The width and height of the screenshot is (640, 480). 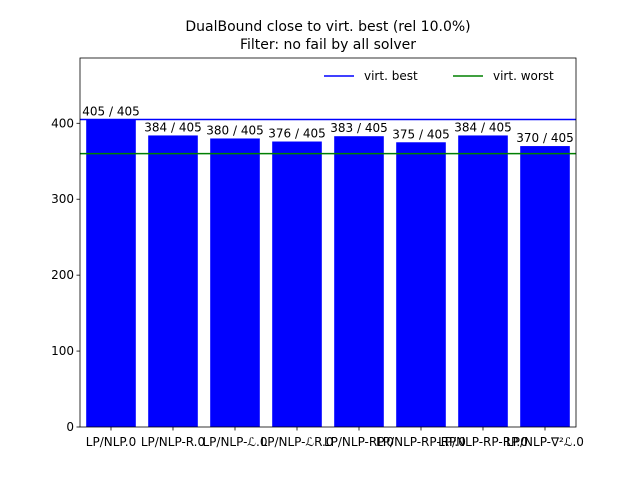 What do you see at coordinates (328, 45) in the screenshot?
I see `chart-title-line2: Filter: no fail by all solver` at bounding box center [328, 45].